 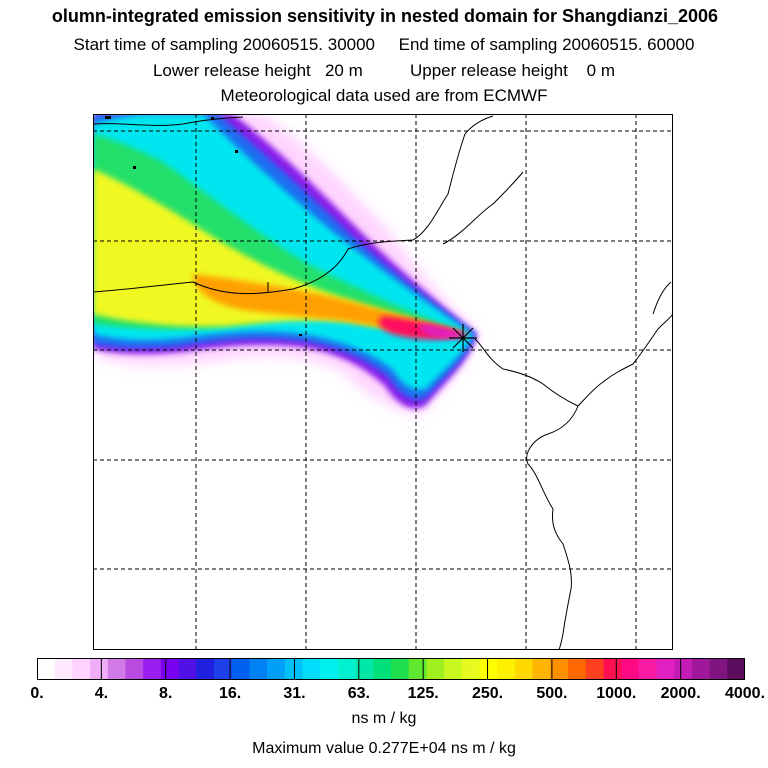 What do you see at coordinates (203, 226) in the screenshot?
I see `island-dots` at bounding box center [203, 226].